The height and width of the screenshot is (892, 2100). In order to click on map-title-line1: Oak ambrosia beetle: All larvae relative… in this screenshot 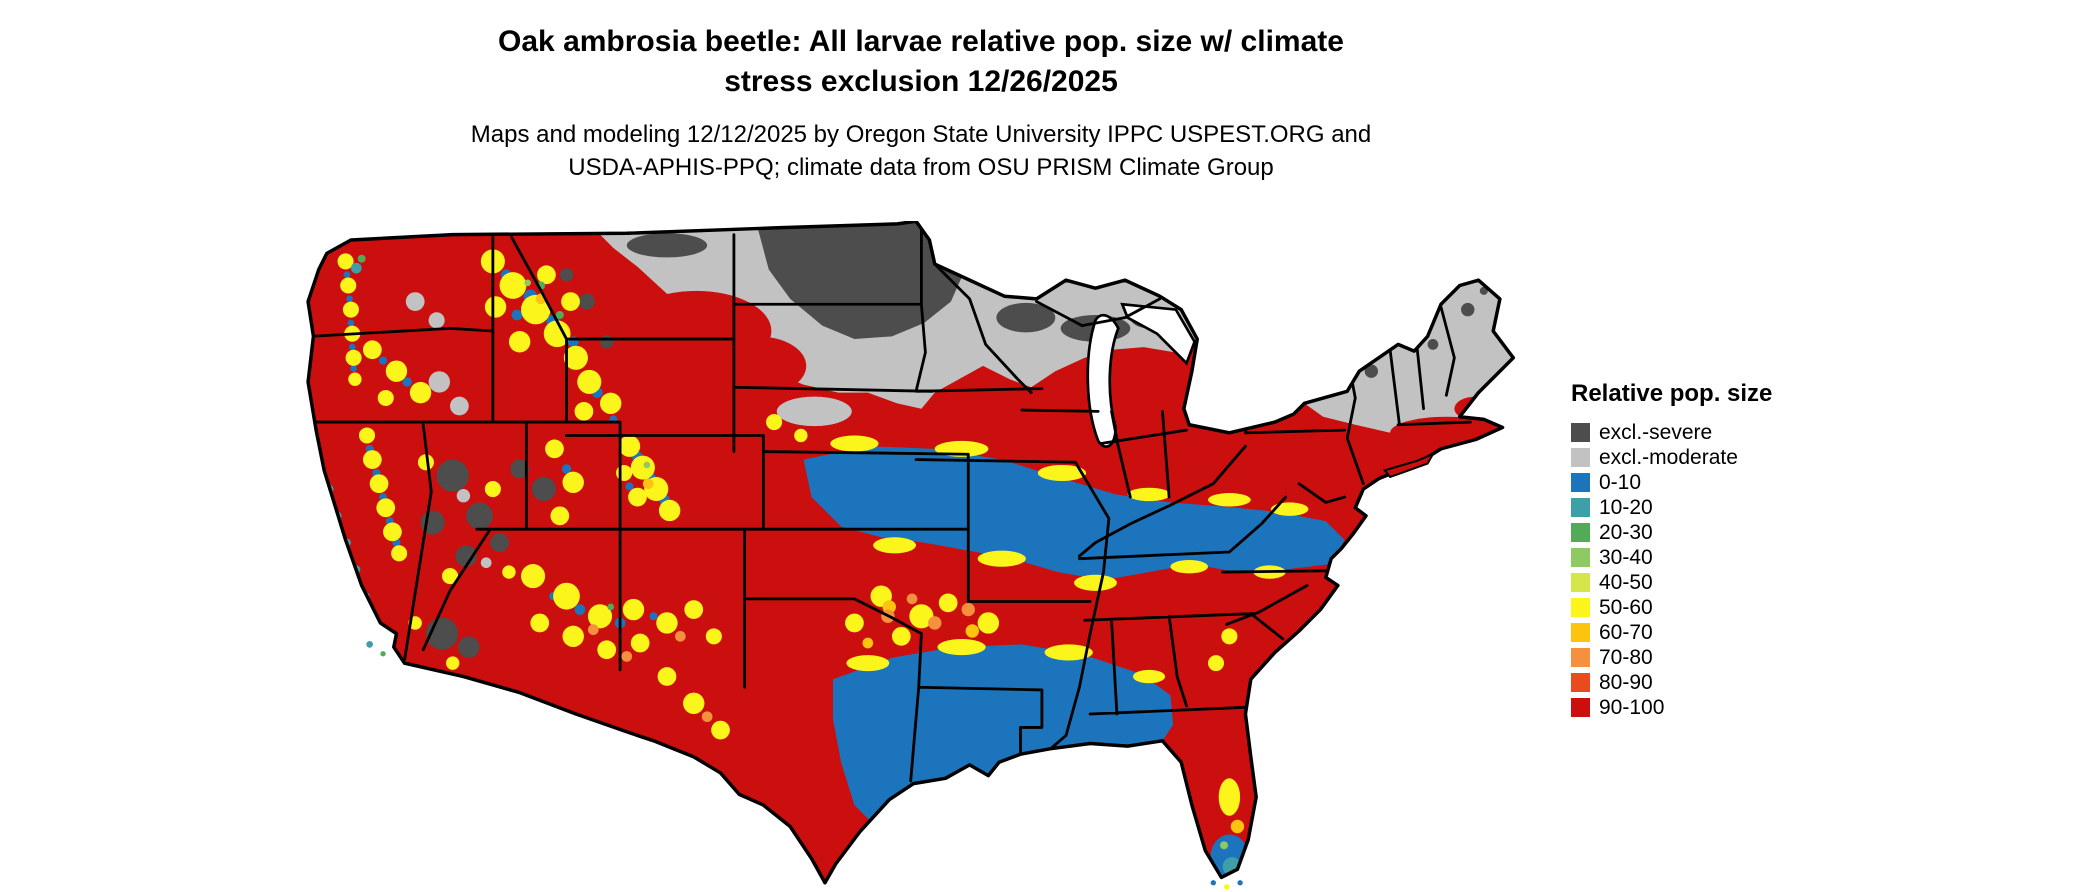, I will do `click(921, 41)`.